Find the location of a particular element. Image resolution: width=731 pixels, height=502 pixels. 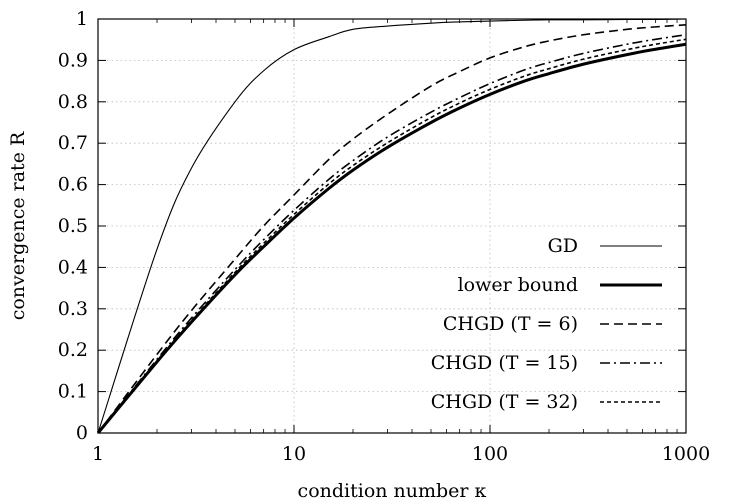

x-tick-label: 100 is located at coordinates (490, 454).